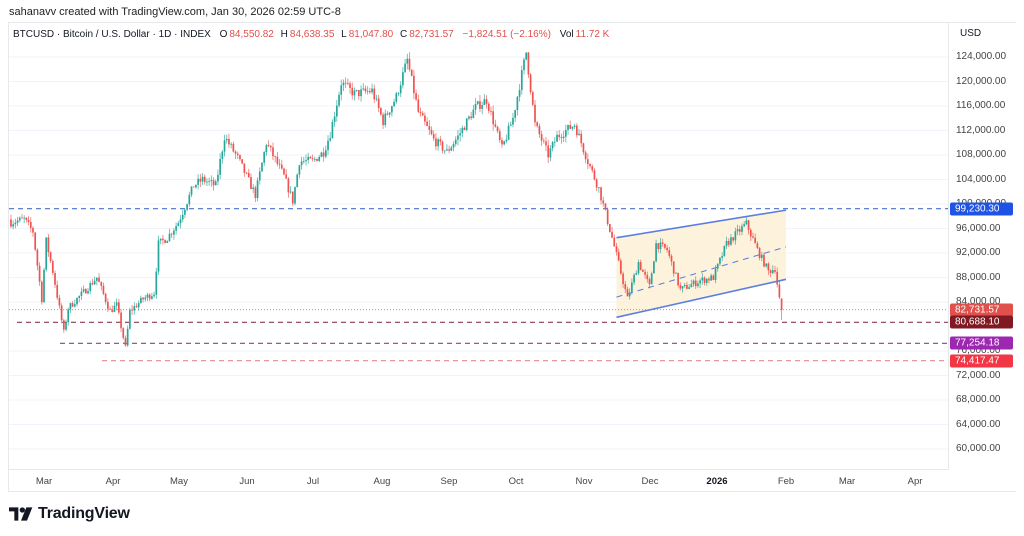  What do you see at coordinates (986, 246) in the screenshot?
I see `price-axis` at bounding box center [986, 246].